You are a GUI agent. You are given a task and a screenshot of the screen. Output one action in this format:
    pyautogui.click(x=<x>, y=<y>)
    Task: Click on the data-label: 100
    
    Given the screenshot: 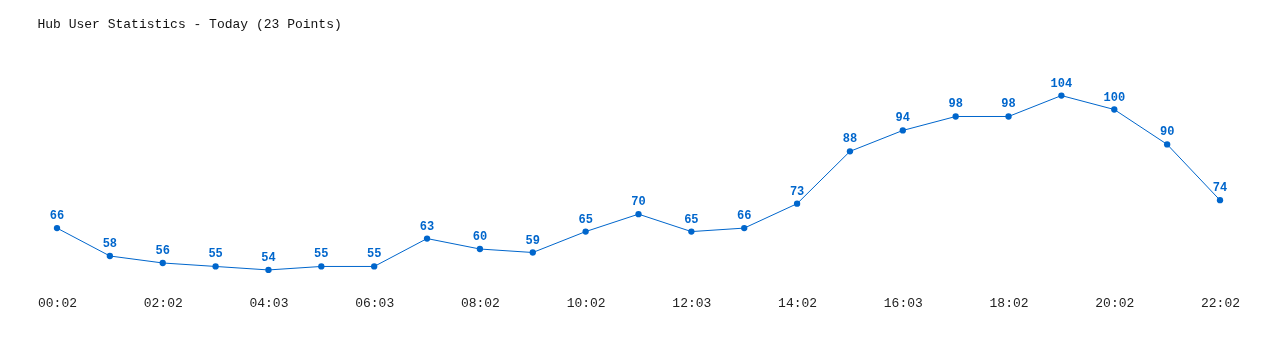 What is the action you would take?
    pyautogui.click(x=1114, y=97)
    